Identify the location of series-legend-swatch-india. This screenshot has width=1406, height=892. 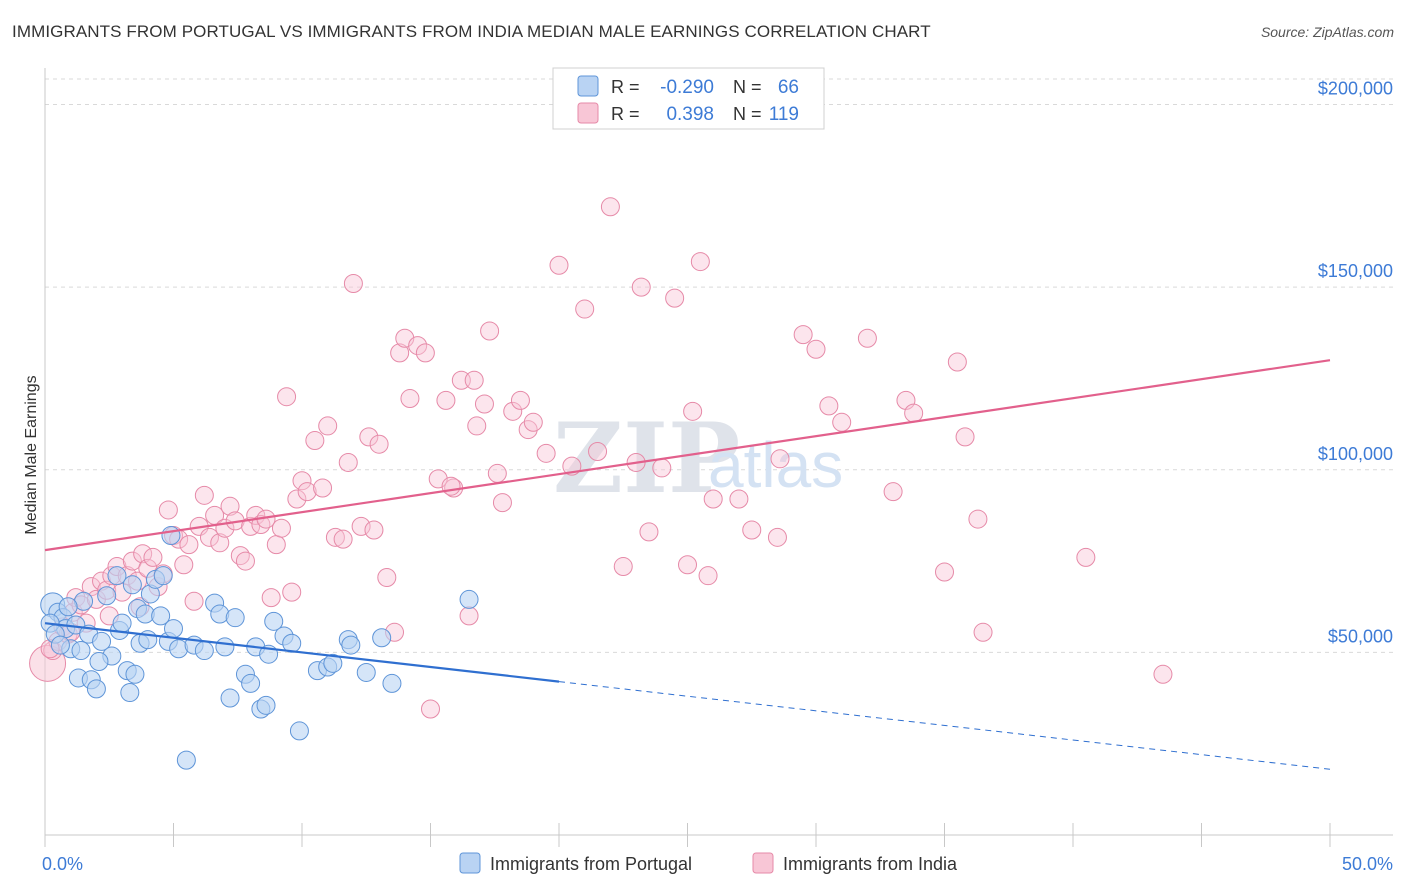
(763, 863).